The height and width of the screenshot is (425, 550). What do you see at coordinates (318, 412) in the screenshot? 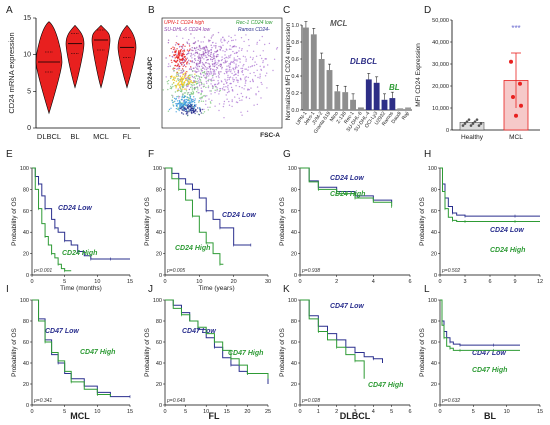
I see `tick-label: 1` at bounding box center [318, 412].